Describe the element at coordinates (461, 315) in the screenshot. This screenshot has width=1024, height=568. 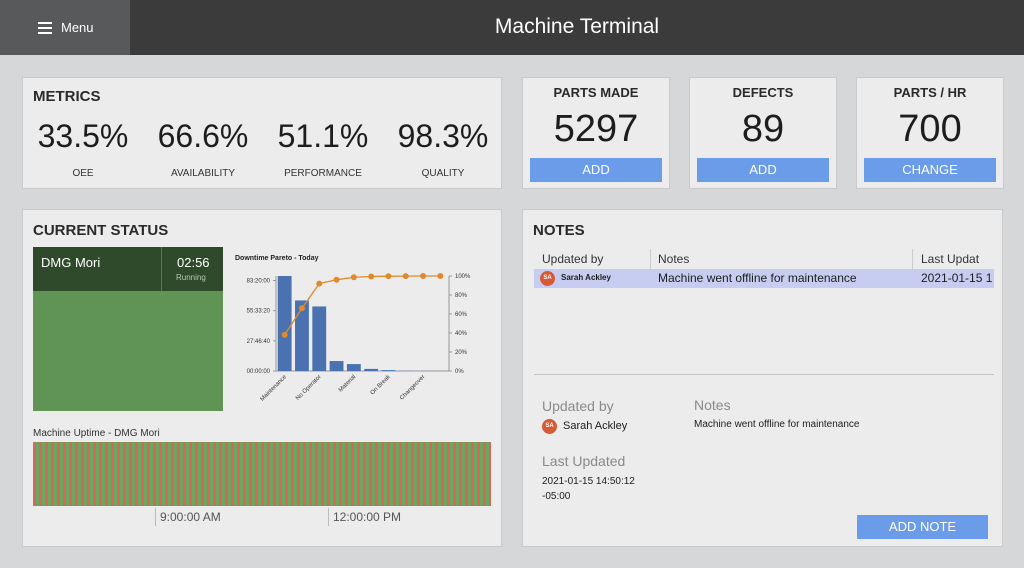
I see `y2-tick-label: 60%` at that location.